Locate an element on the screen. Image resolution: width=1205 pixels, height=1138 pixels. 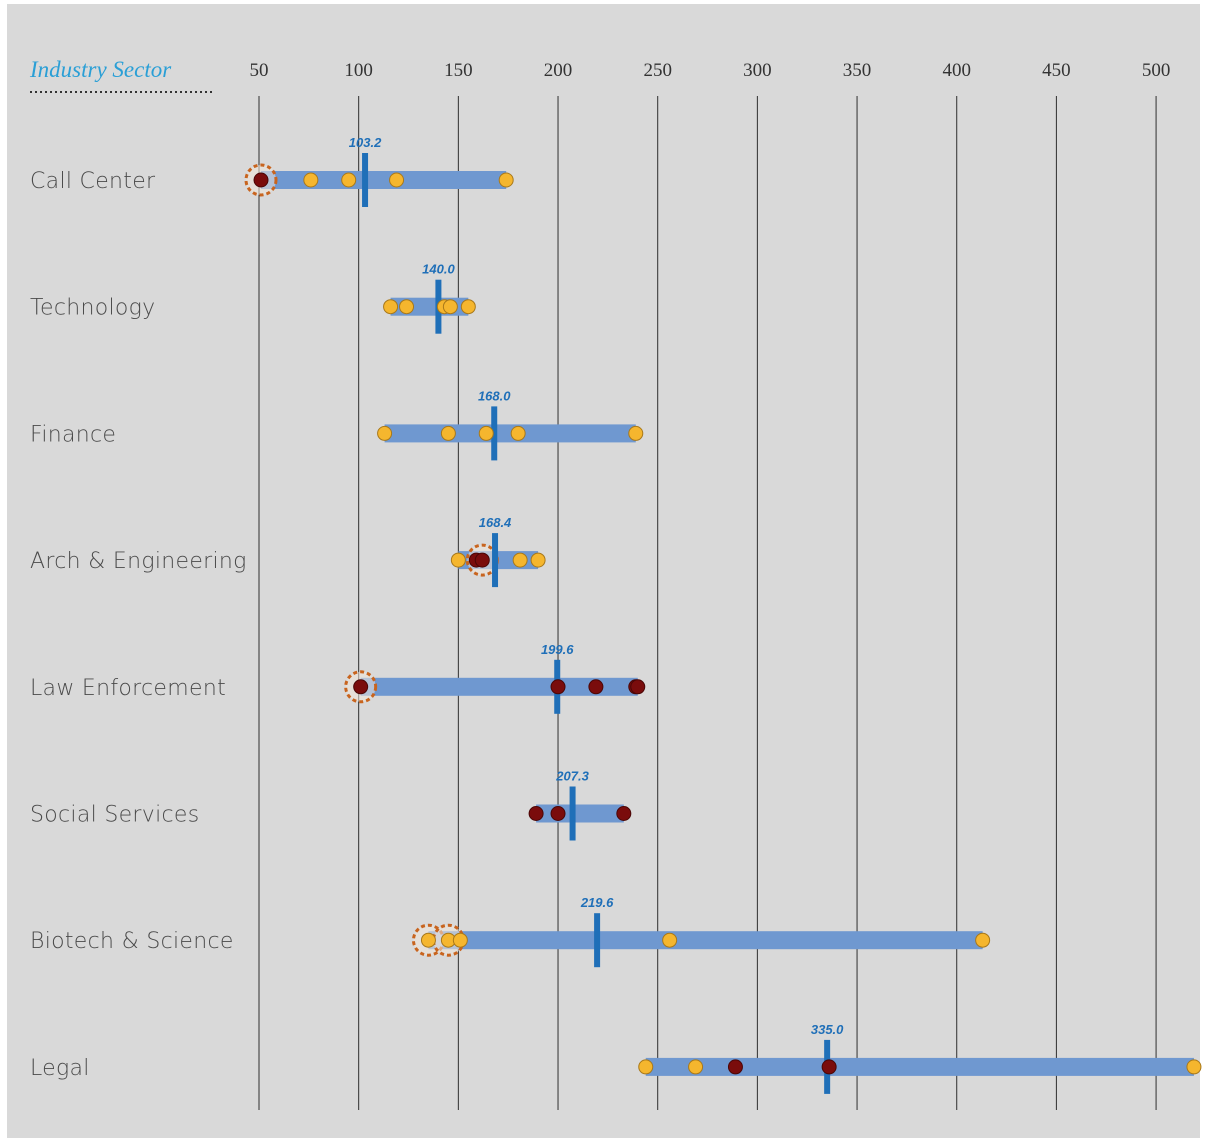
sector-row: Technology 140.0 is located at coordinates (253, 298).